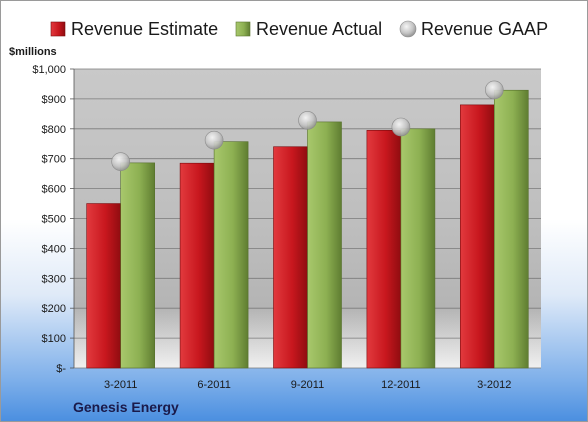 The width and height of the screenshot is (588, 422). I want to click on x-axis-ticks: 3-2011 6-2011 9-2011 12-2011 3-2012, so click(307, 385).